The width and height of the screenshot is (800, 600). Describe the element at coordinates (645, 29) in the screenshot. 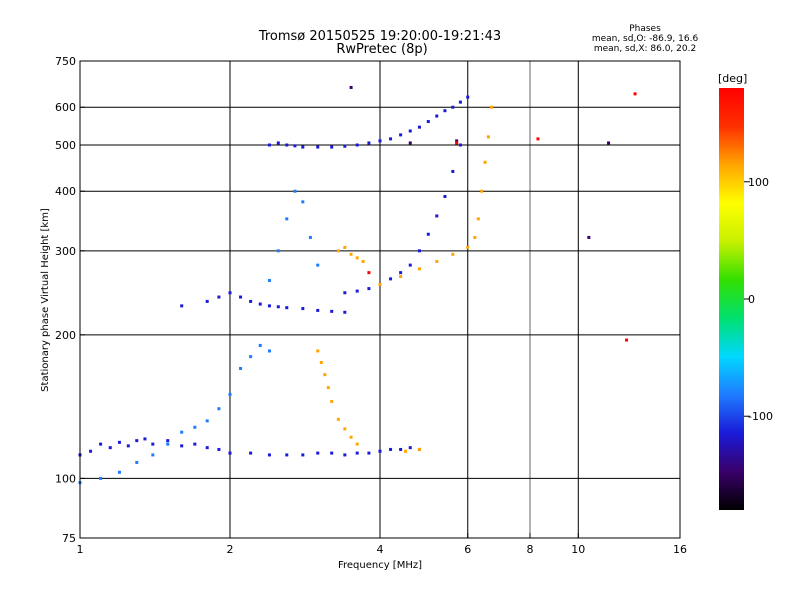

I see `stats-heading: Phases` at that location.